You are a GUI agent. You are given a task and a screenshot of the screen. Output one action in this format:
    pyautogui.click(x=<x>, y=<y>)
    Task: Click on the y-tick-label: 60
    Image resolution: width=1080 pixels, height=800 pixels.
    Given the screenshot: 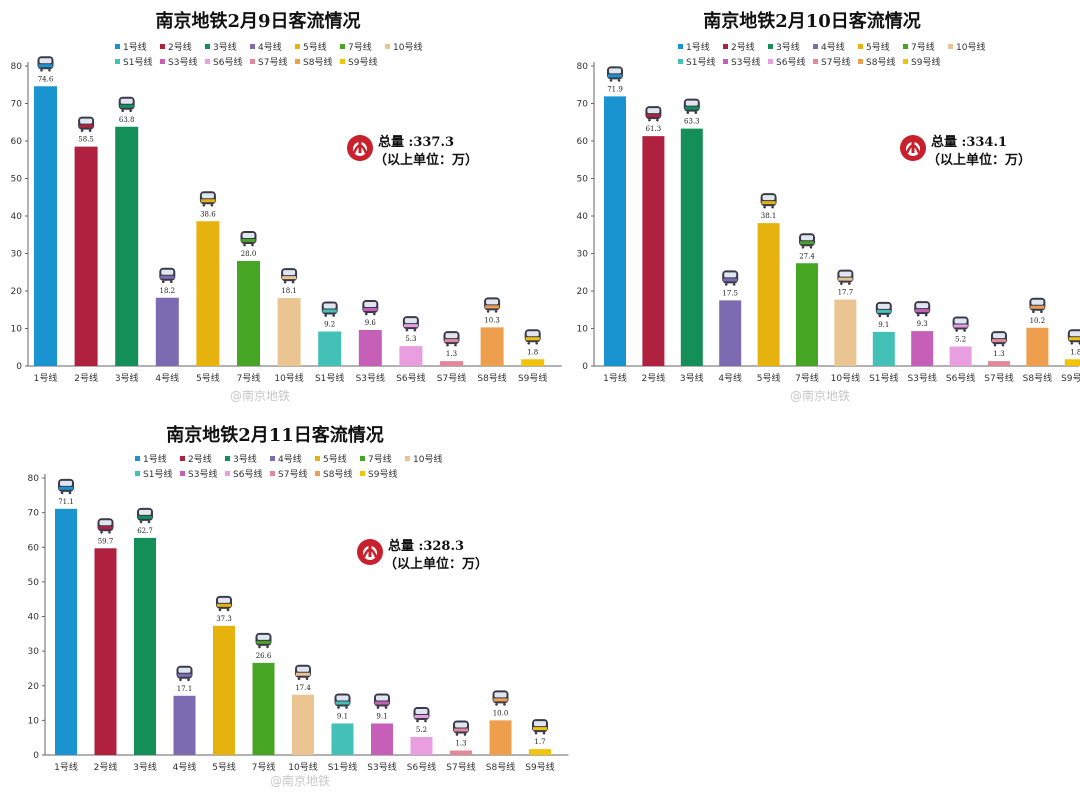 What is the action you would take?
    pyautogui.click(x=34, y=548)
    